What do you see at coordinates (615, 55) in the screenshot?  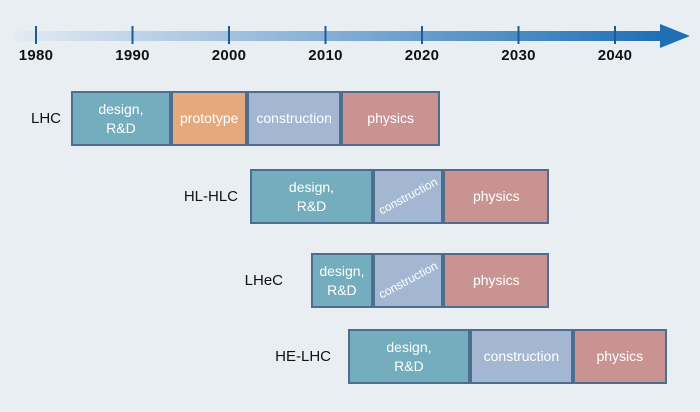 I see `year-label: 2040` at bounding box center [615, 55].